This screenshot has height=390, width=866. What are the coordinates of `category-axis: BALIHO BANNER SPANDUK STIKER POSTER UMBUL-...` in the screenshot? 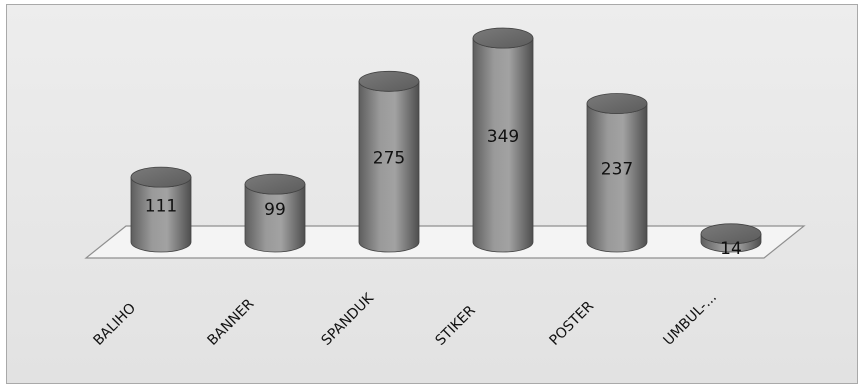 It's located at (405, 318).